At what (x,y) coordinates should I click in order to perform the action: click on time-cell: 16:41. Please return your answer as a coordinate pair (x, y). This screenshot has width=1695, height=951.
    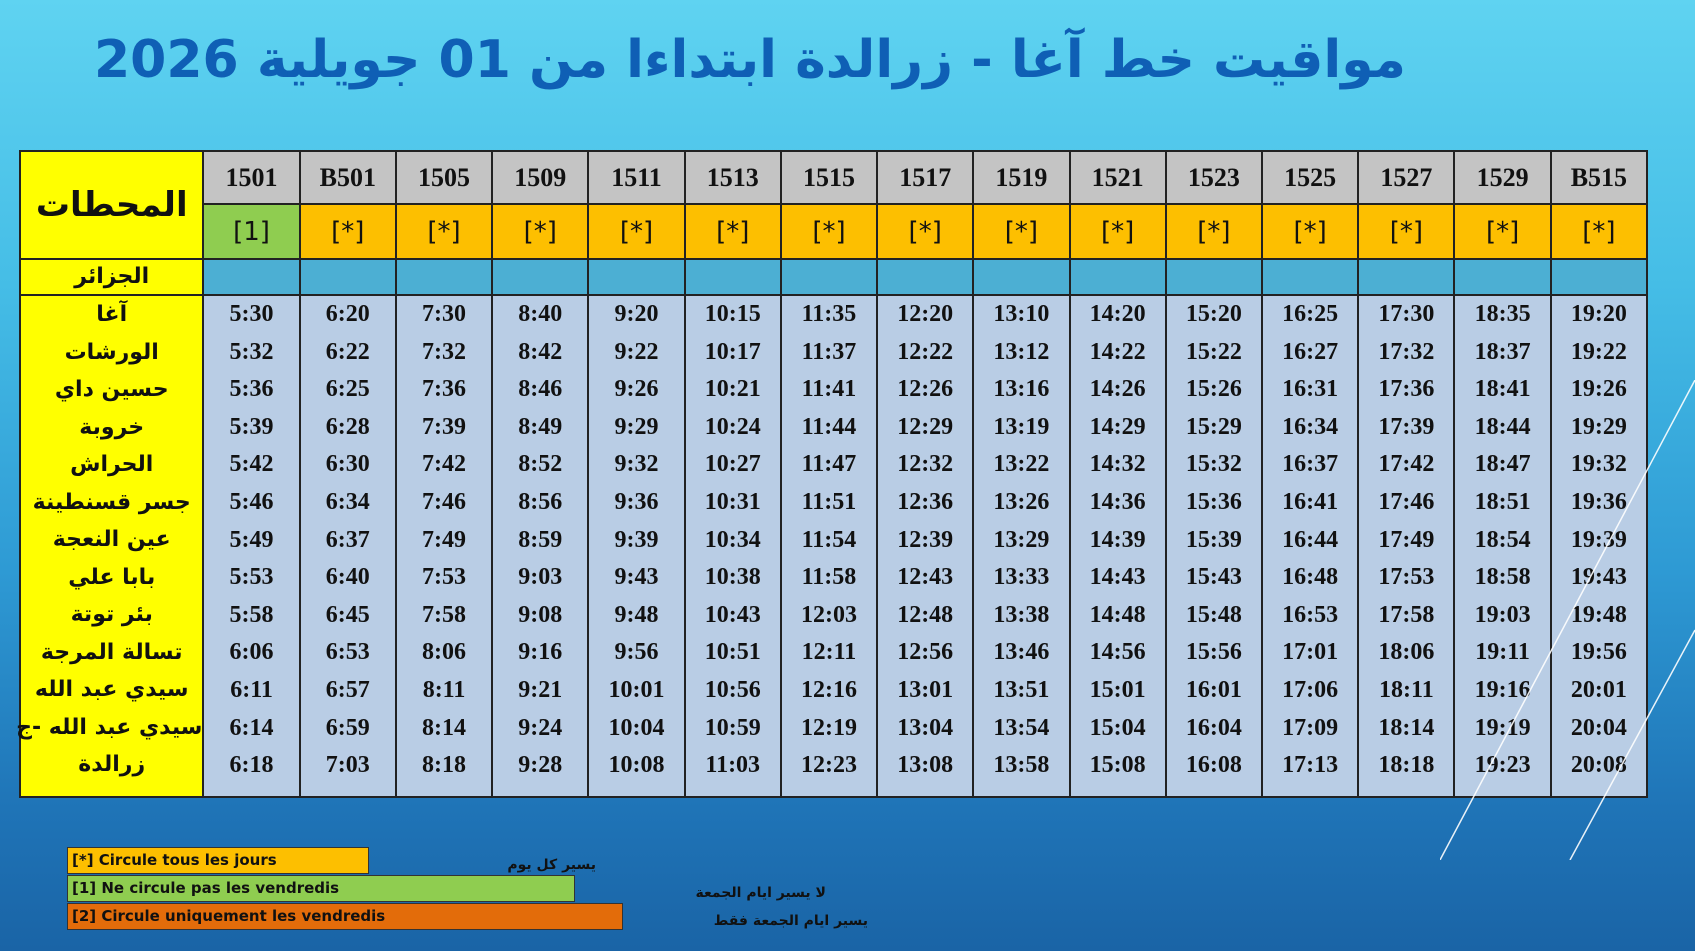
    Looking at the image, I should click on (1310, 501).